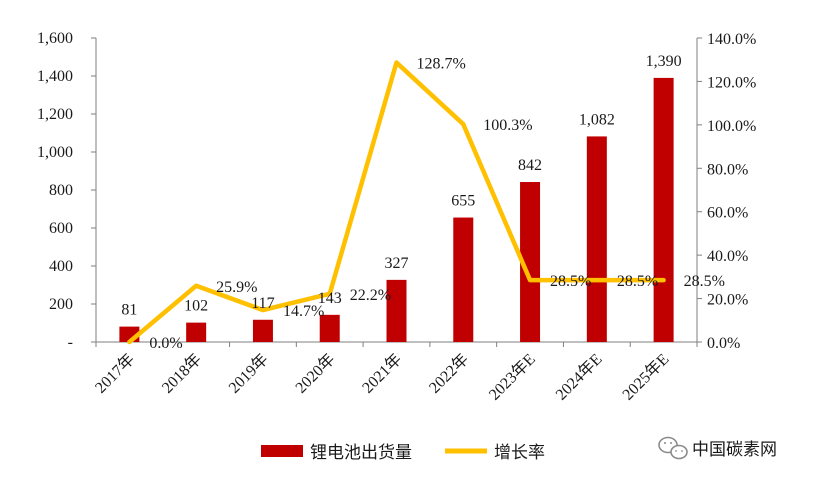 This screenshot has width=817, height=482. I want to click on wechat-icon, so click(673, 448).